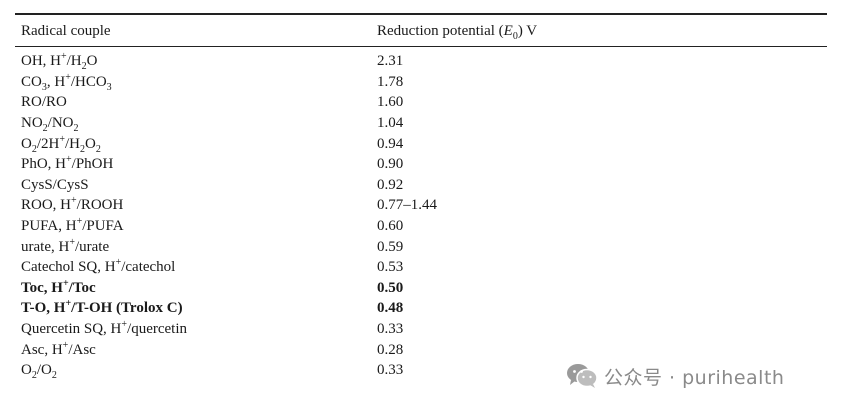 The image size is (841, 409). I want to click on radical-couple-cell: O2/2H+/H2O2, so click(196, 144).